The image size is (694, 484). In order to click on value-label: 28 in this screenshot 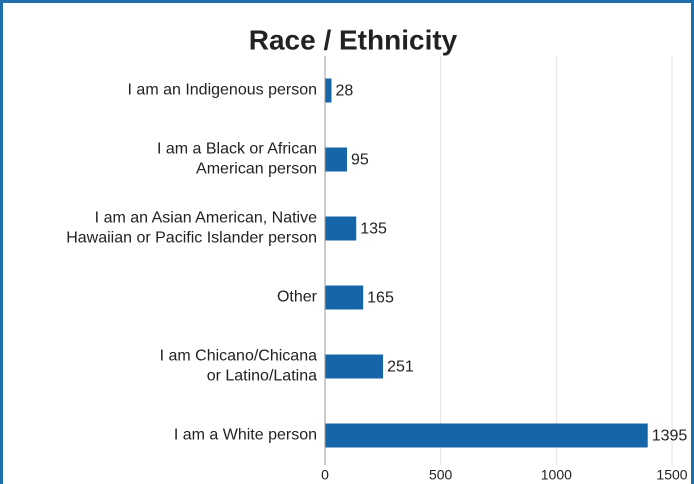, I will do `click(344, 91)`.